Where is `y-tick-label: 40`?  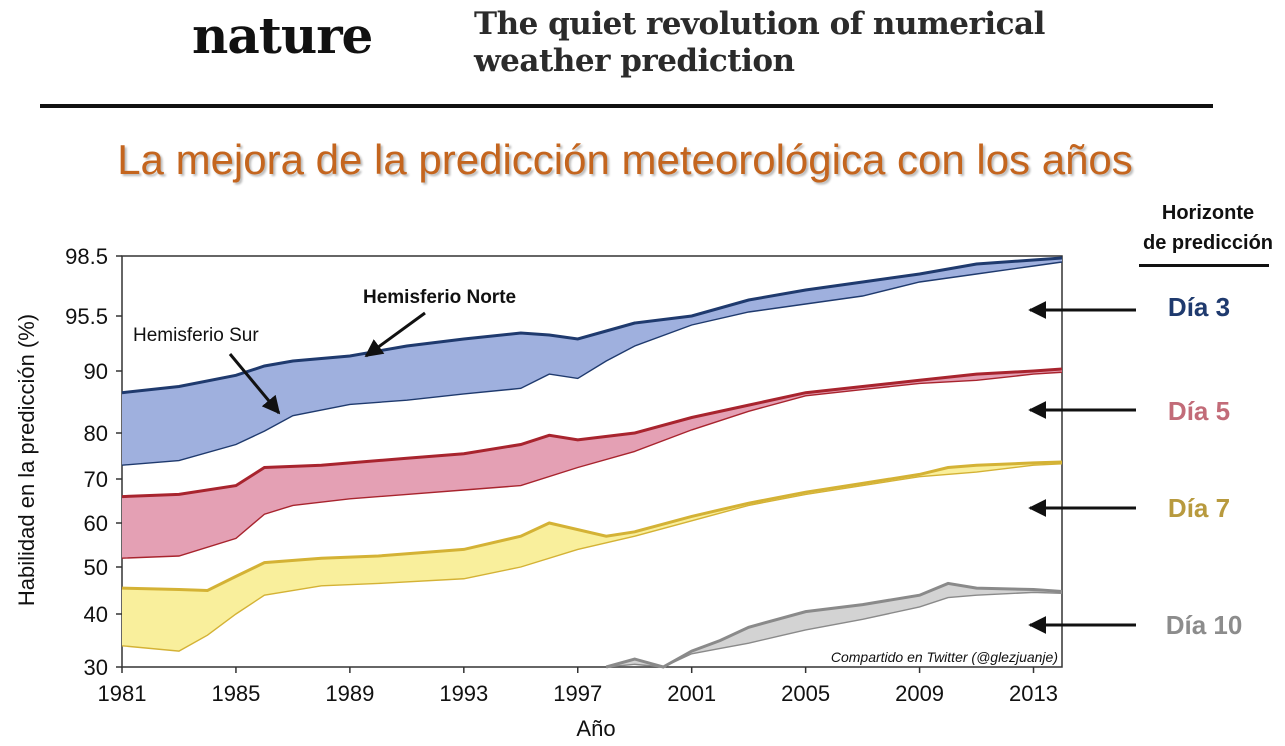 y-tick-label: 40 is located at coordinates (96, 614).